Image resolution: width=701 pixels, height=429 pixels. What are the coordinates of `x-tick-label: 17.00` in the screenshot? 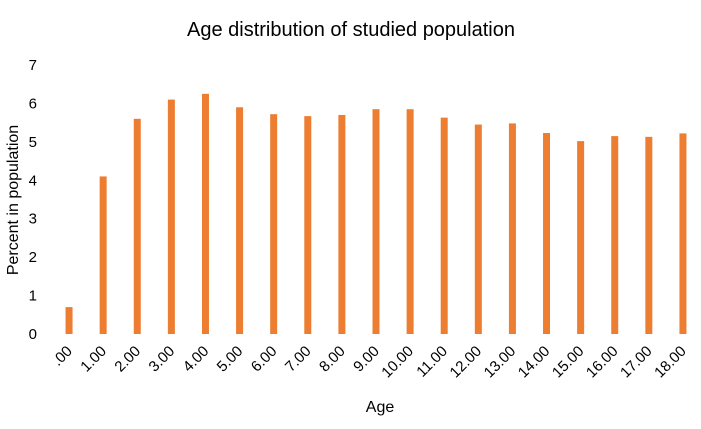 It's located at (636, 362).